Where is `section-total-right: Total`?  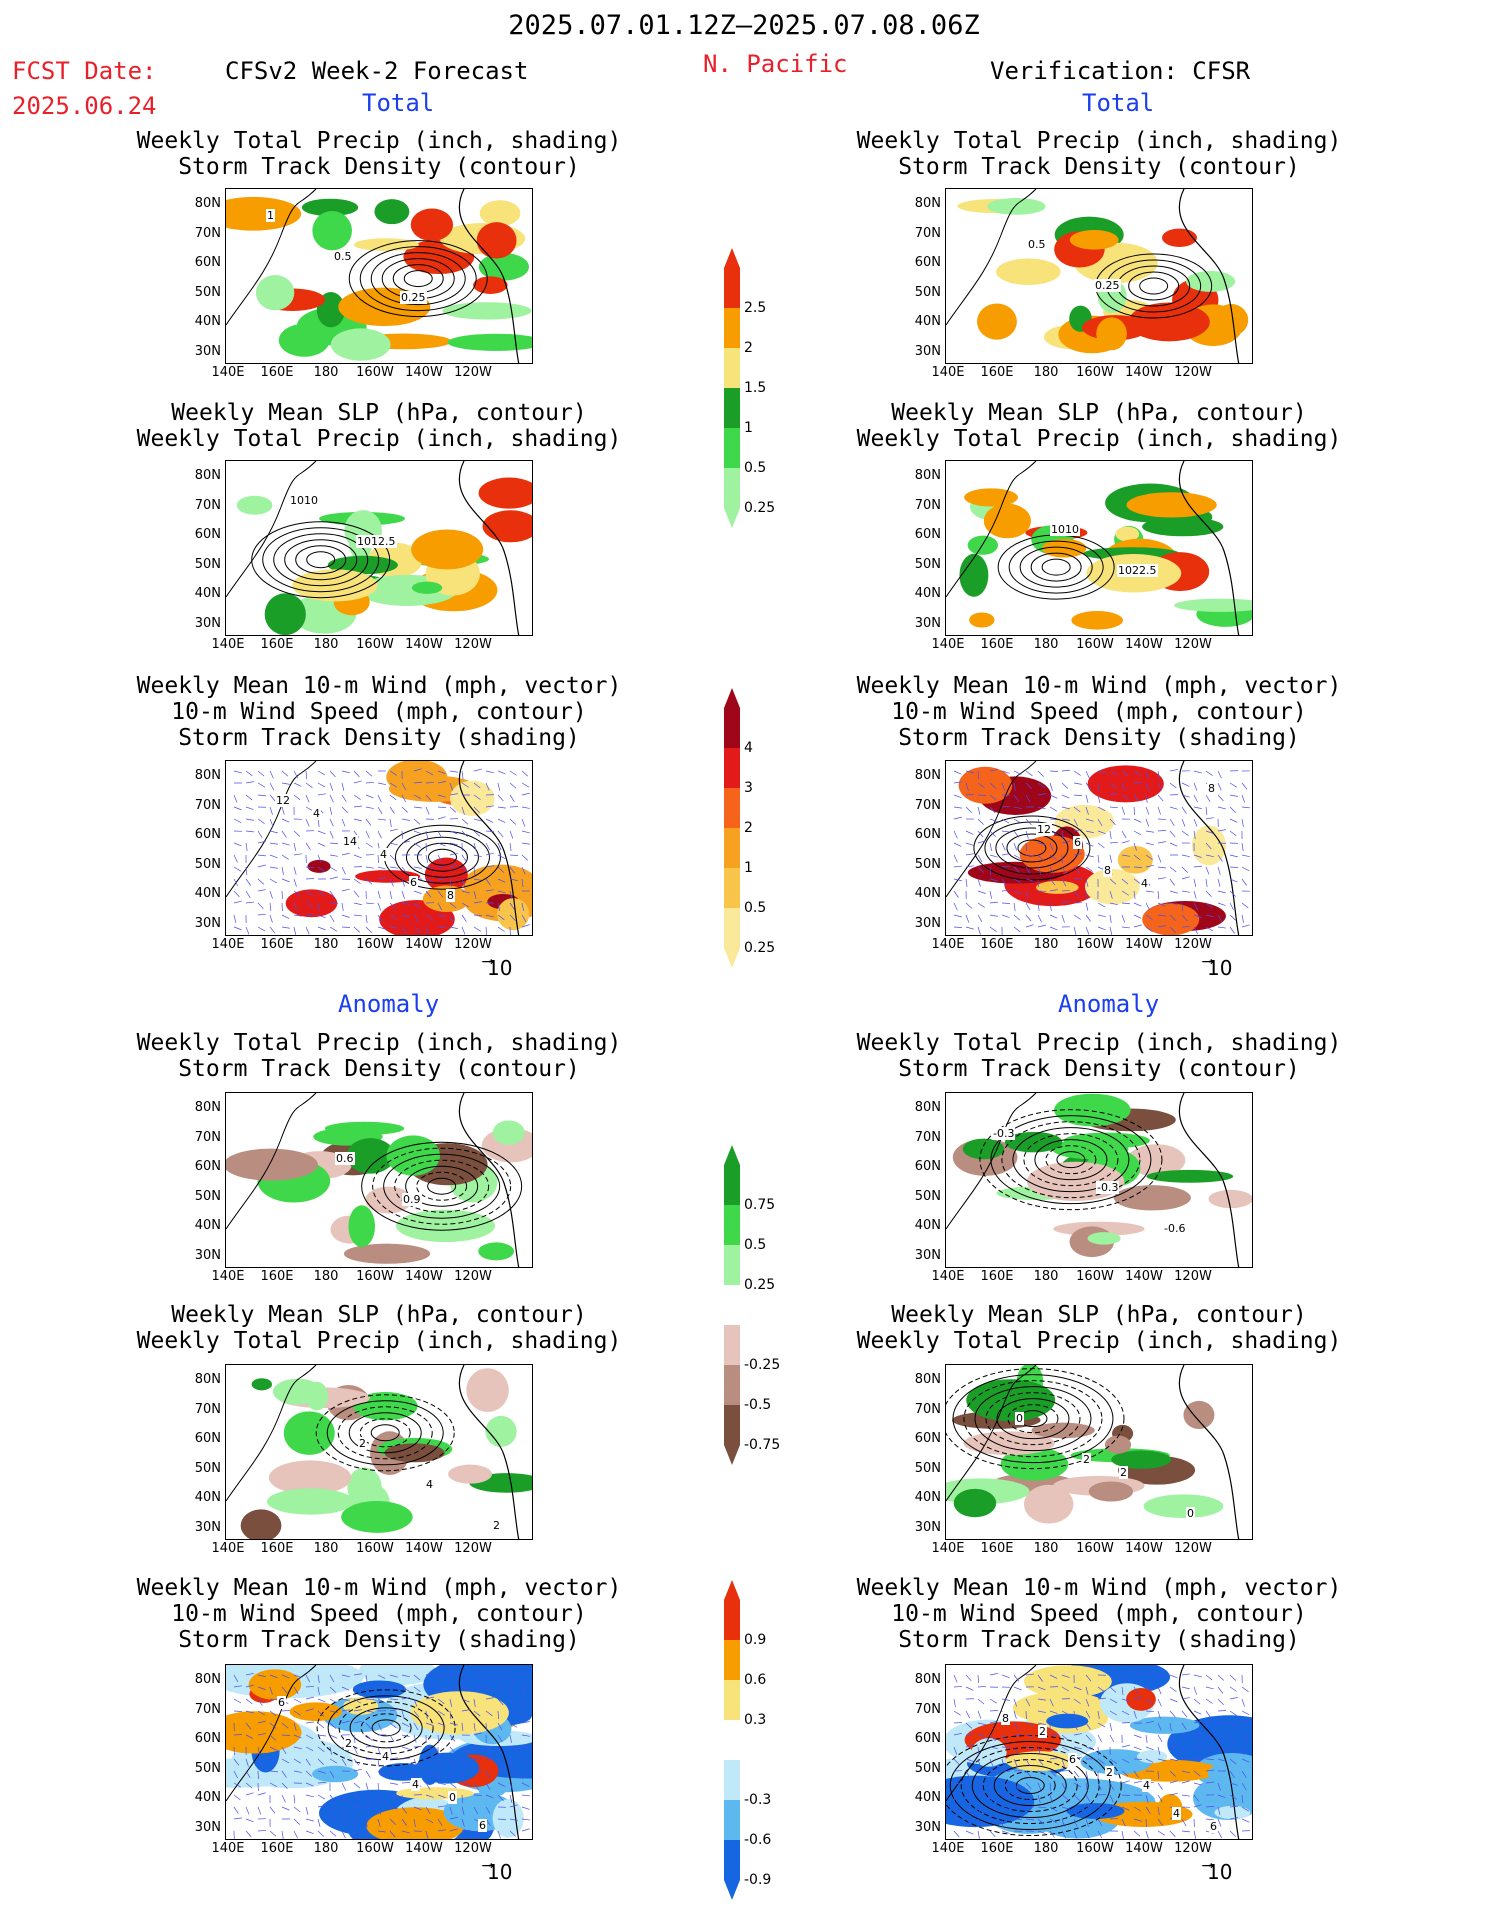 section-total-right: Total is located at coordinates (1118, 103).